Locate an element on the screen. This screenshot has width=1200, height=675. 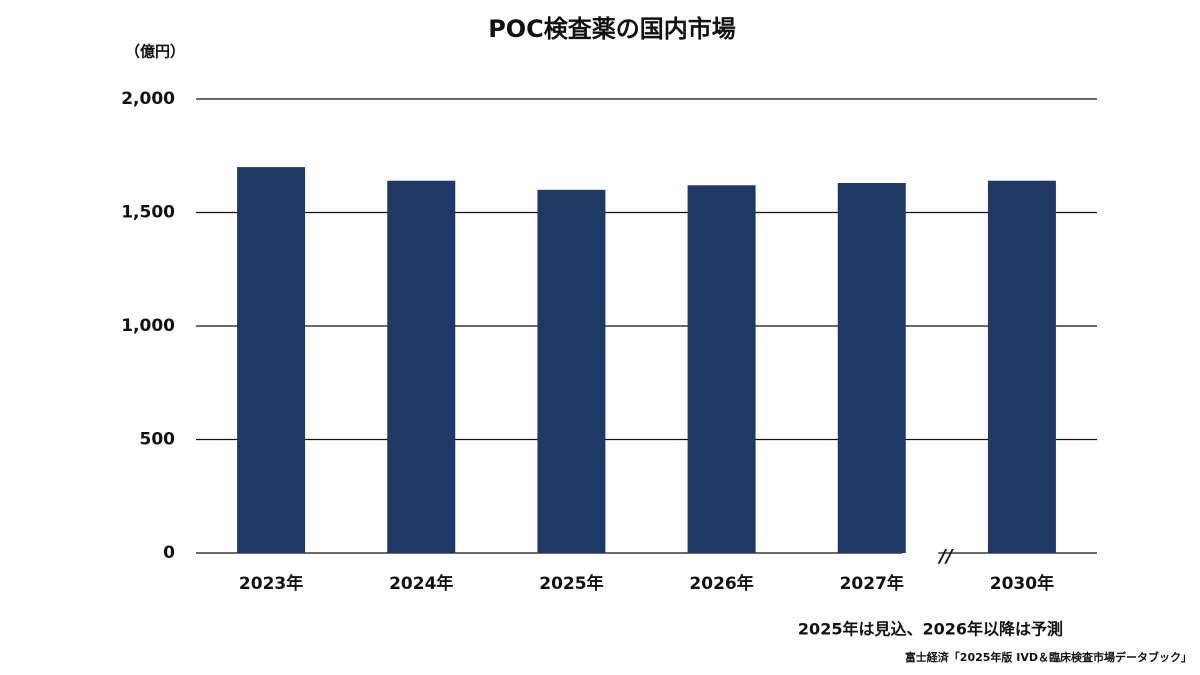
x-tick-label: 2026年 is located at coordinates (721, 583).